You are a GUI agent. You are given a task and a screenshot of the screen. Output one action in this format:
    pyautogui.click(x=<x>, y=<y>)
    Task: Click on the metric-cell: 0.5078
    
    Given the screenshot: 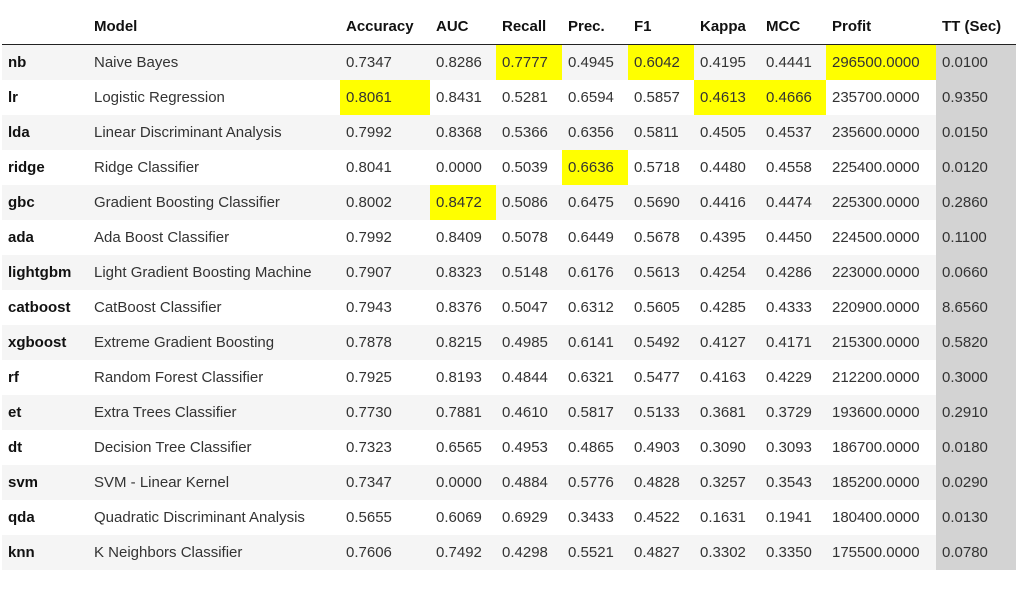 What is the action you would take?
    pyautogui.click(x=529, y=237)
    